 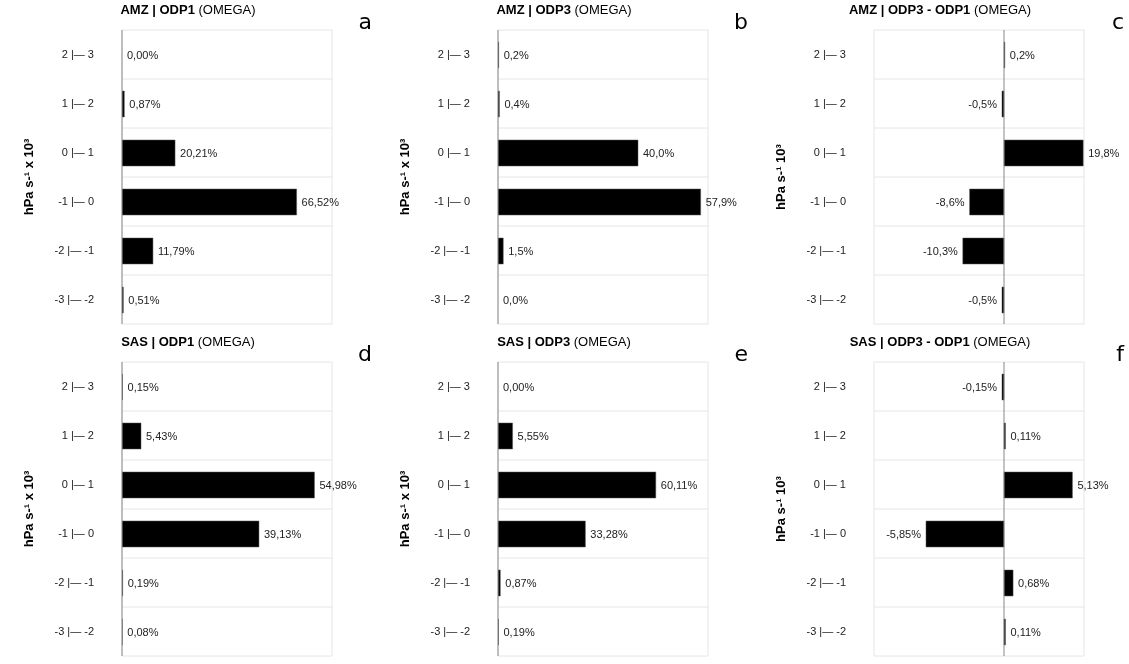 What do you see at coordinates (188, 341) in the screenshot?
I see `chart-title: SAS | ODP1 (OMEGA)` at bounding box center [188, 341].